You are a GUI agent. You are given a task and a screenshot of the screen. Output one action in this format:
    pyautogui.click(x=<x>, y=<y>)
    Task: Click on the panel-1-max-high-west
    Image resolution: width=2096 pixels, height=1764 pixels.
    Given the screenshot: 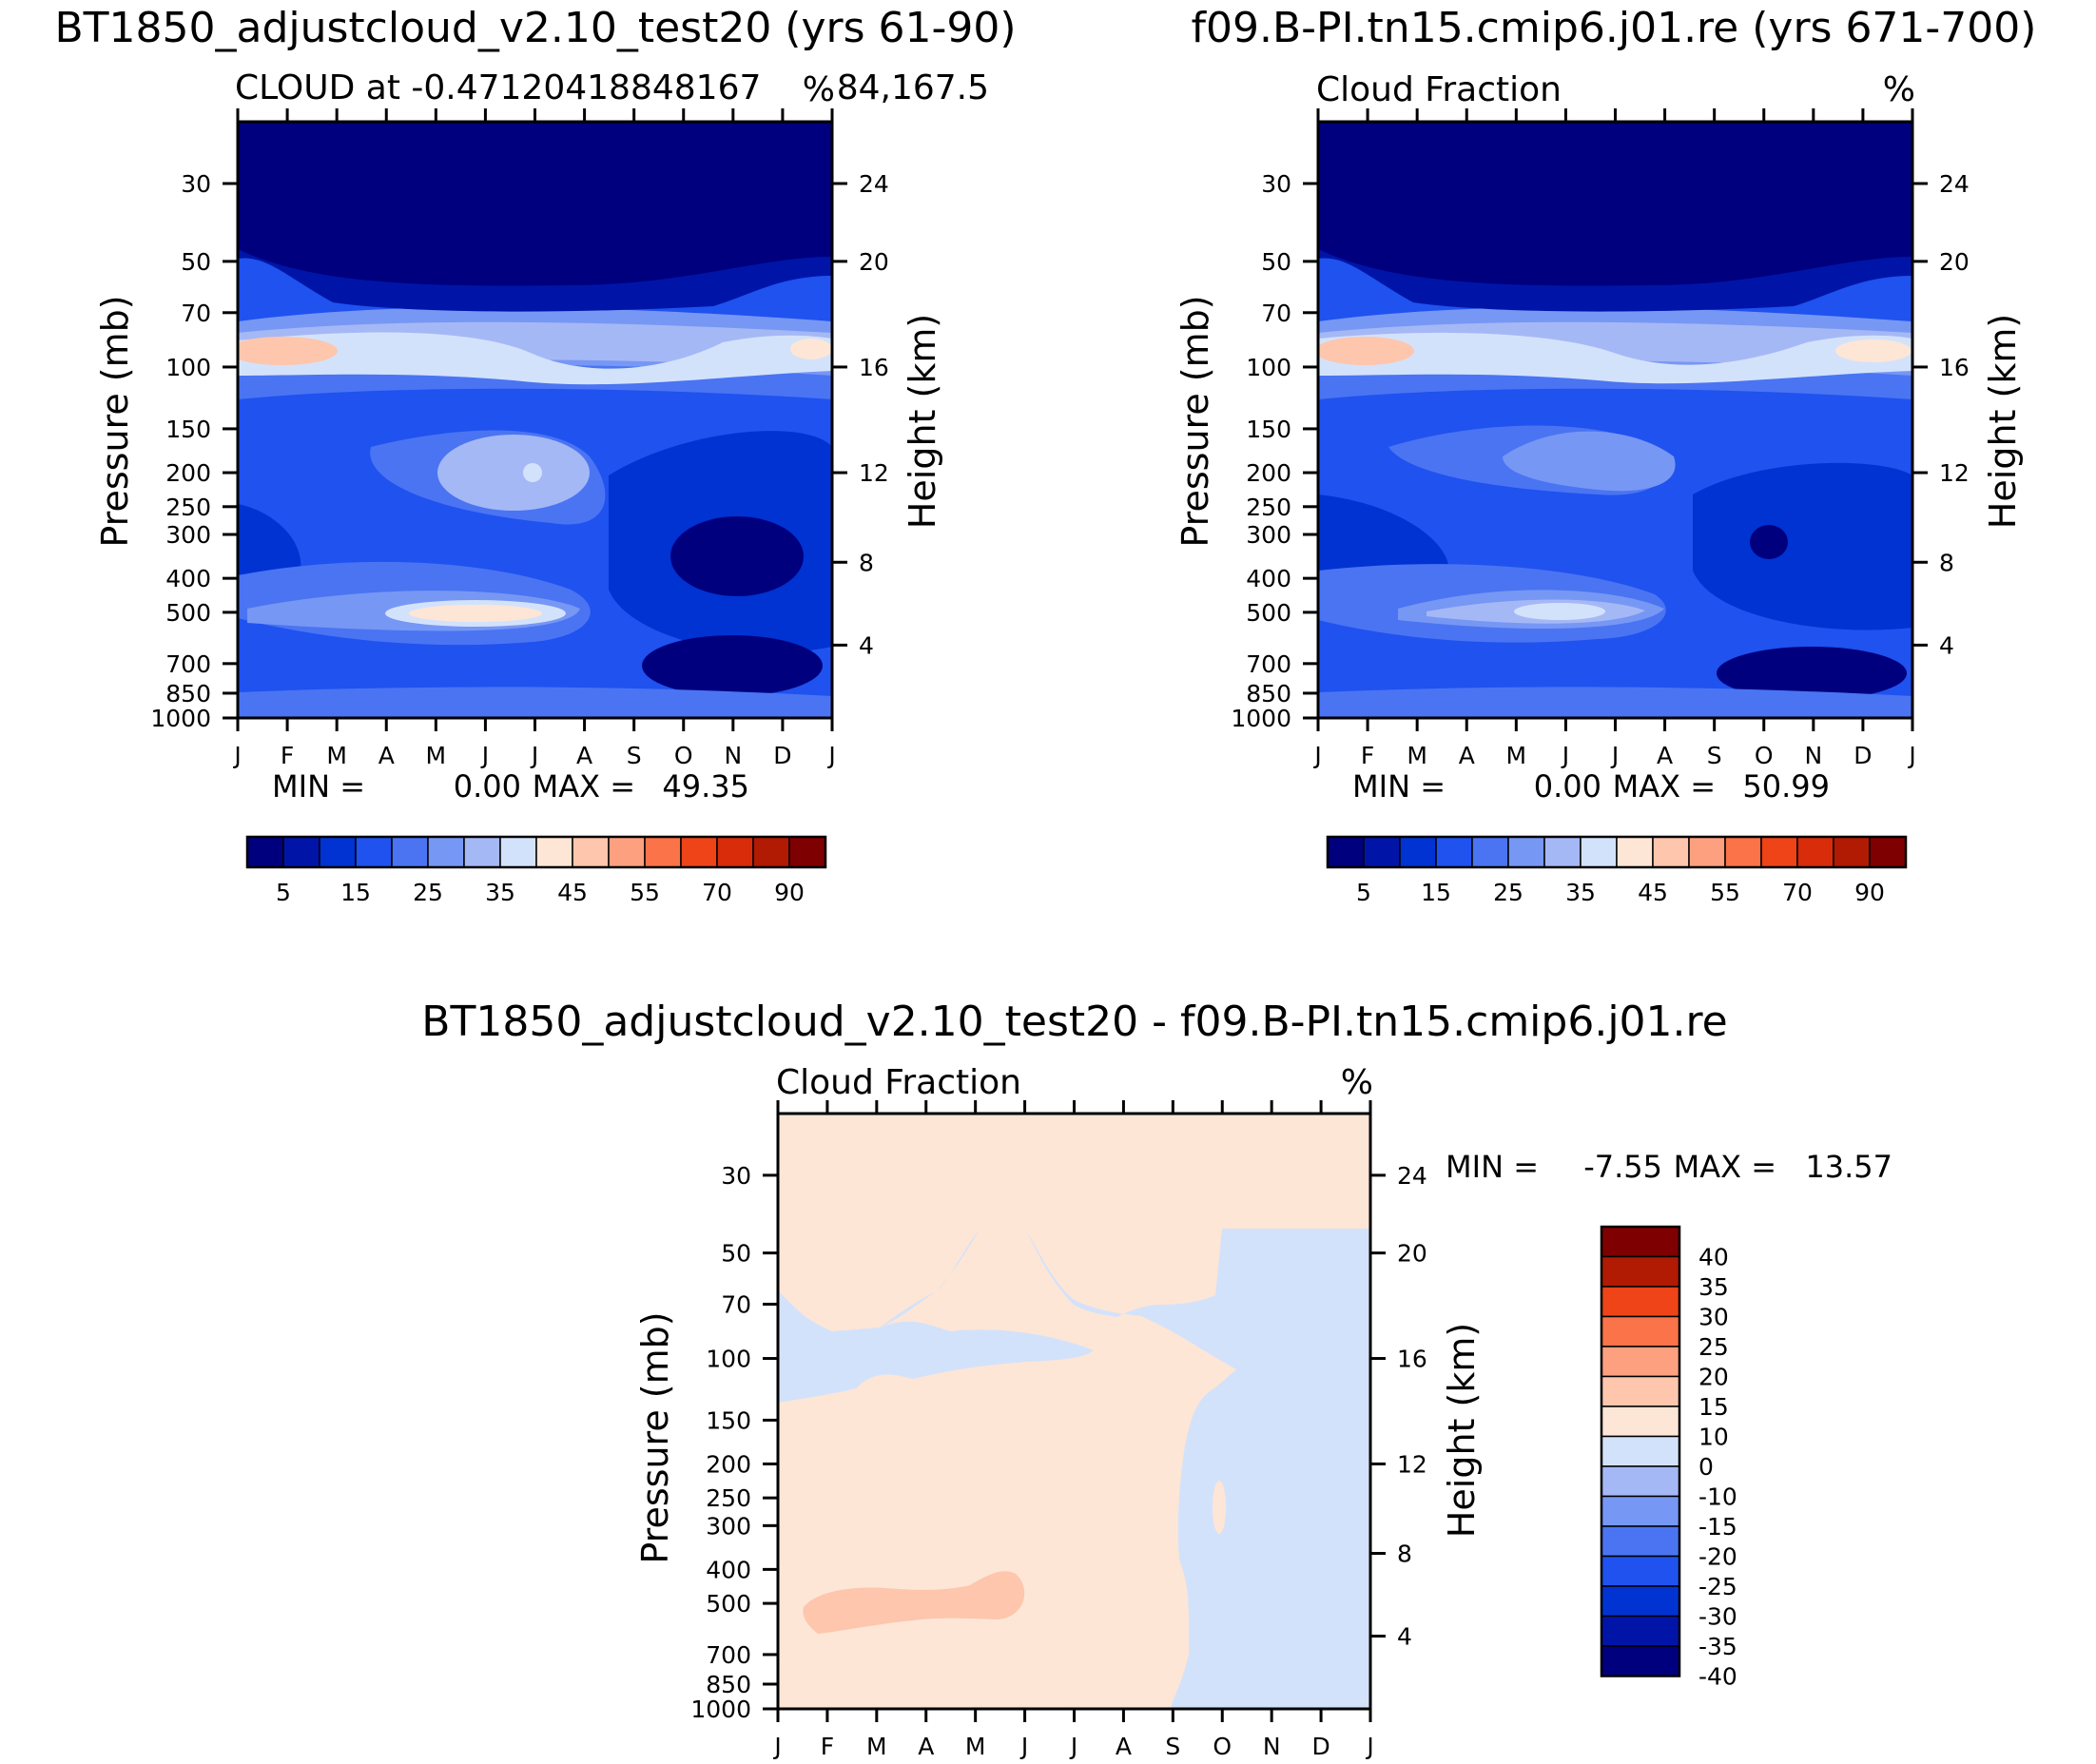 What is the action you would take?
    pyautogui.click(x=288, y=351)
    